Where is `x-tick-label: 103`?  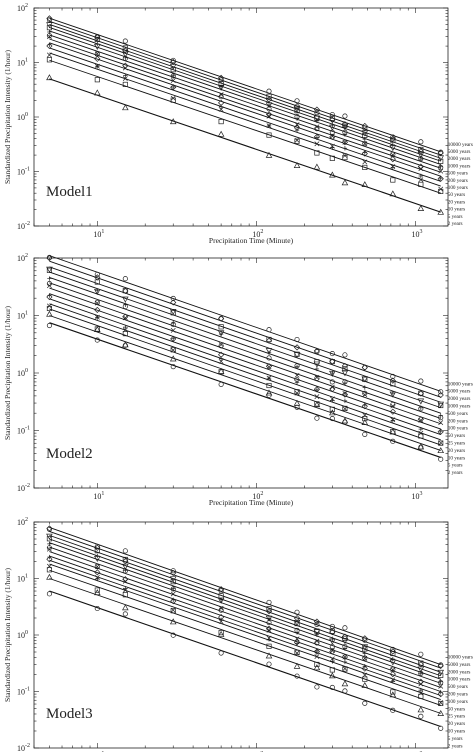
x-tick-label: 103 is located at coordinates (417, 234).